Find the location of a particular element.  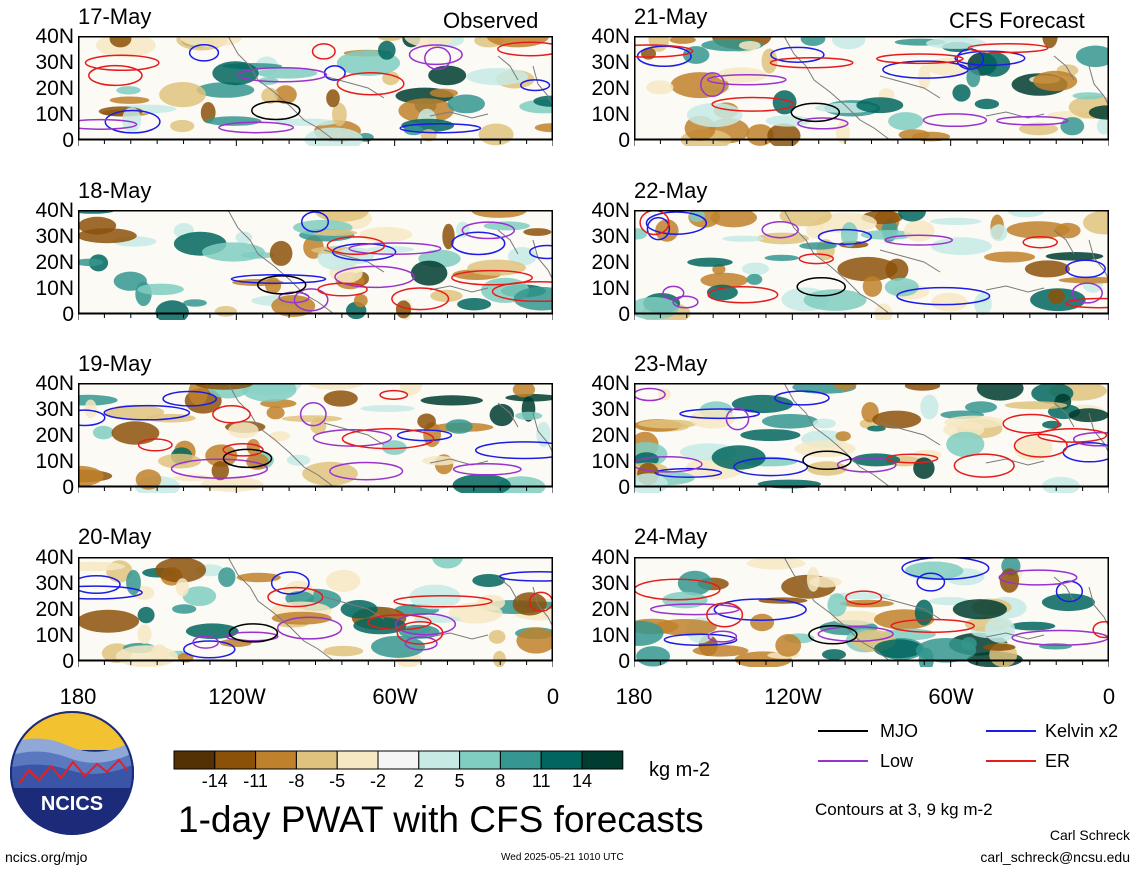

footer-email: carl_schreck@ncsu.edu is located at coordinates (1055, 857).